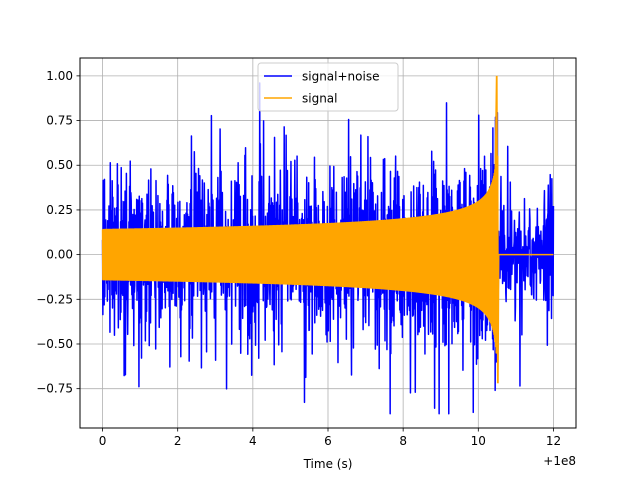 The height and width of the screenshot is (484, 640). I want to click on x-tick-label: 2, so click(178, 441).